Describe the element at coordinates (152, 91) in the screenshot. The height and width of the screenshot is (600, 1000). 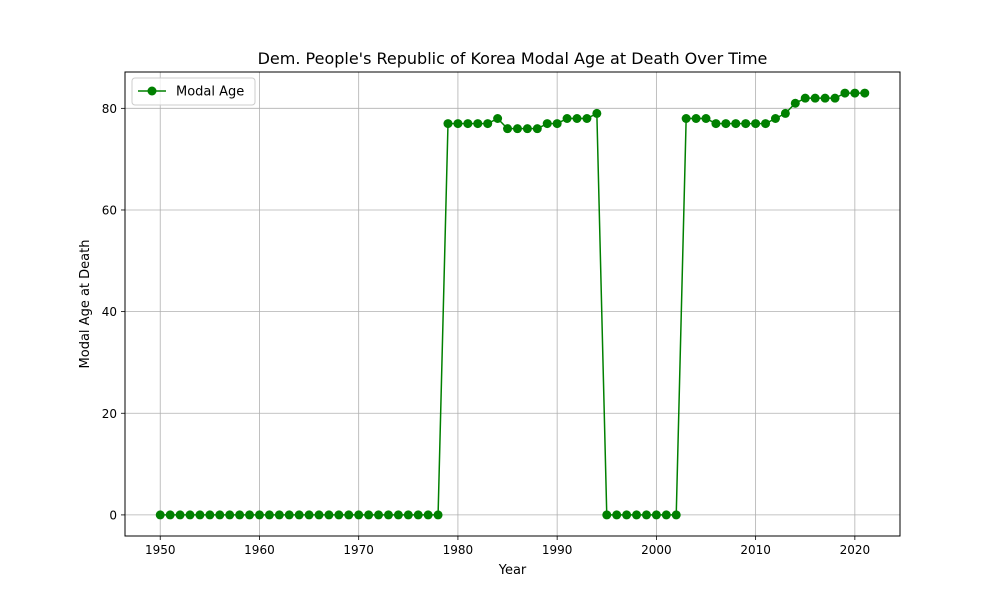
I see `legend-marker-swatch` at that location.